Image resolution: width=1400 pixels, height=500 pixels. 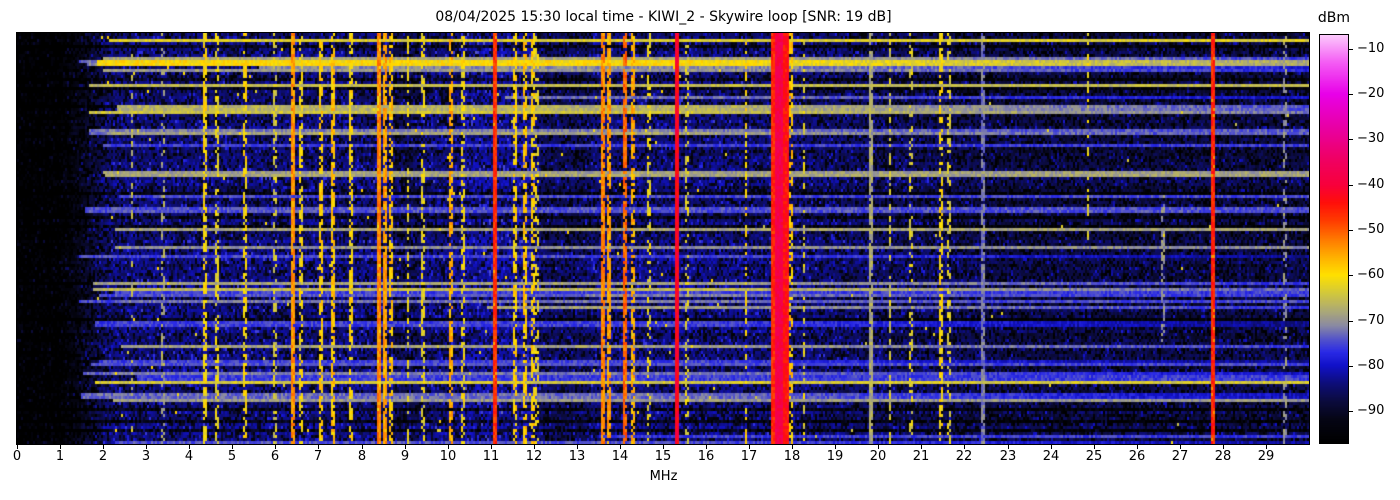 What do you see at coordinates (1371, 229) in the screenshot?
I see `colorbar-tick-label: −50` at bounding box center [1371, 229].